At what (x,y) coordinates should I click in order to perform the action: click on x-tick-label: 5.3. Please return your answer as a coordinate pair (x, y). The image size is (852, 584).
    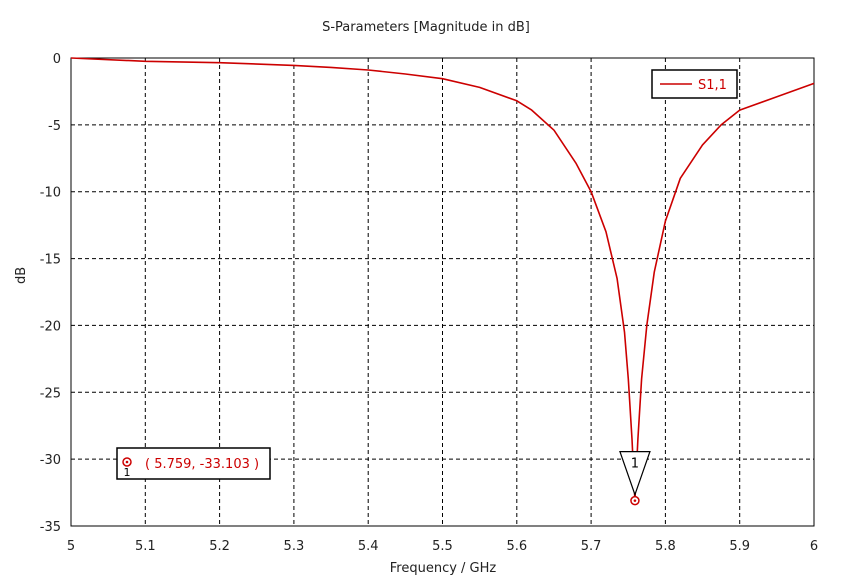
    Looking at the image, I should click on (294, 546).